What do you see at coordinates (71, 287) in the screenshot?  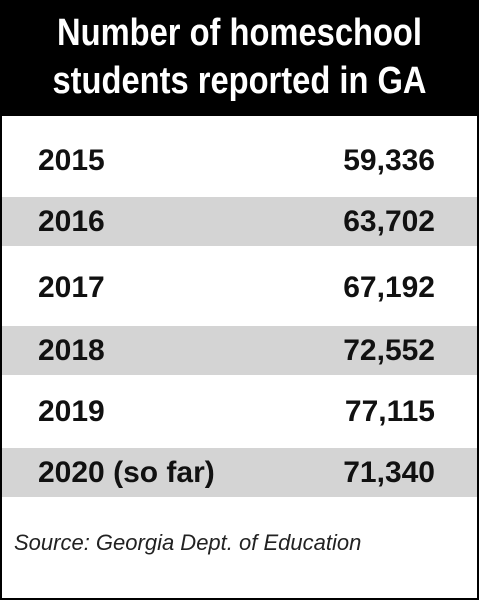 I see `year-cell: 2017` at bounding box center [71, 287].